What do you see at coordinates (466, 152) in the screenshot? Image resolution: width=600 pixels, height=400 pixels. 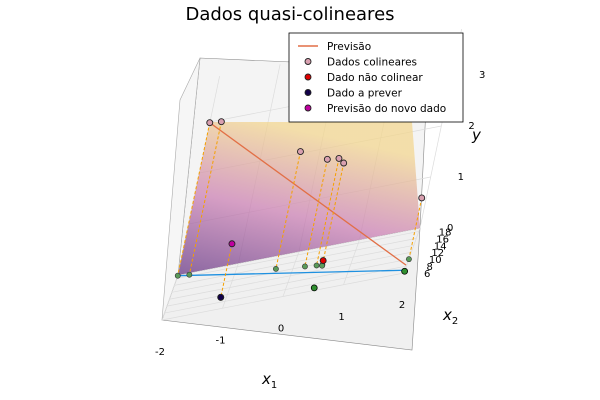 I see `z-tick-labels: 0 1 2 3` at bounding box center [466, 152].